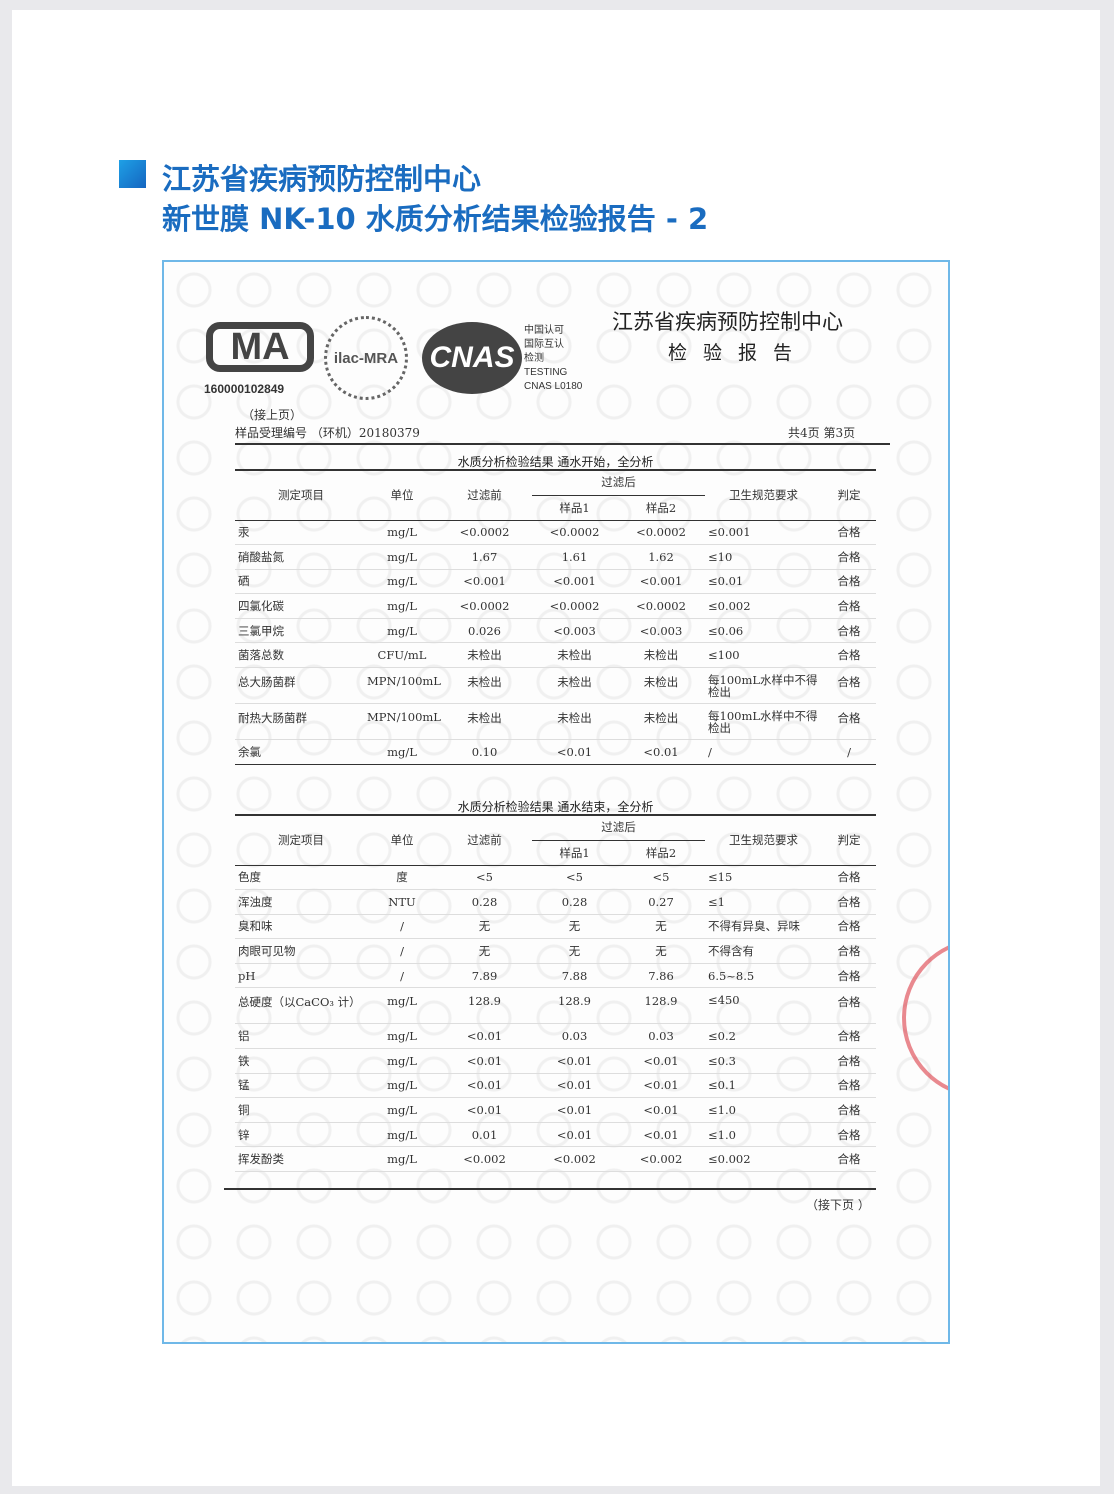 The image size is (1114, 1494). Describe the element at coordinates (763, 1086) in the screenshot. I see `cell-requirement: ≤0.1` at that location.